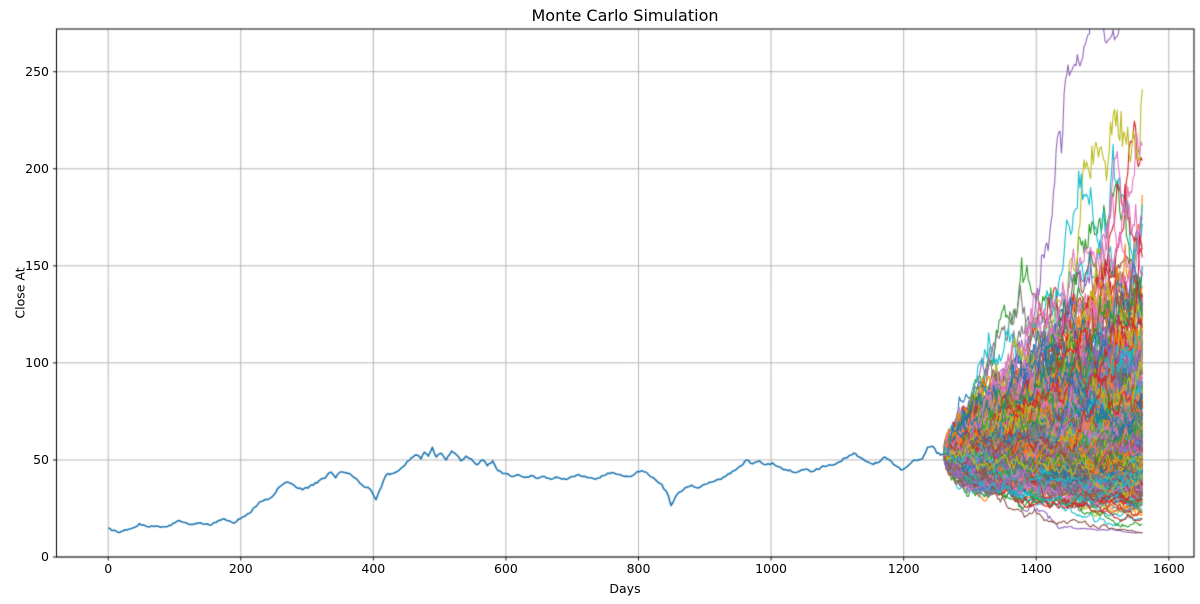  What do you see at coordinates (37, 71) in the screenshot?
I see `y-tick-label: 250` at bounding box center [37, 71].